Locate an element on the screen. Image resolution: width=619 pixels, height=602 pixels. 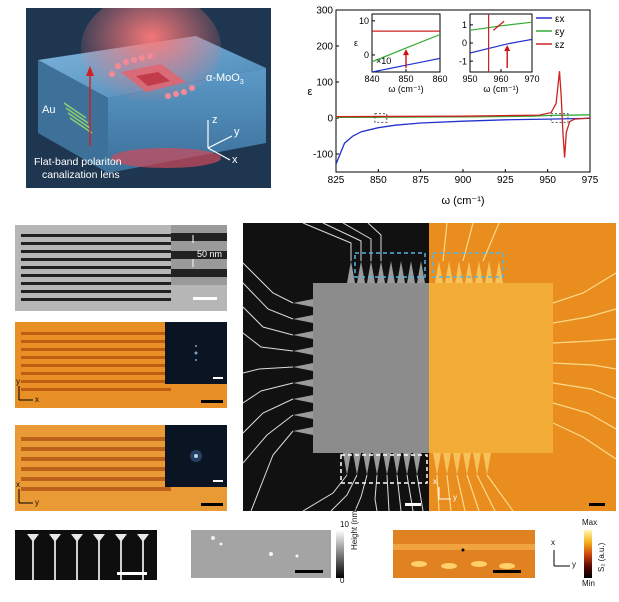
sem-grating-image: 50 nm is located at coordinates (121, 268).